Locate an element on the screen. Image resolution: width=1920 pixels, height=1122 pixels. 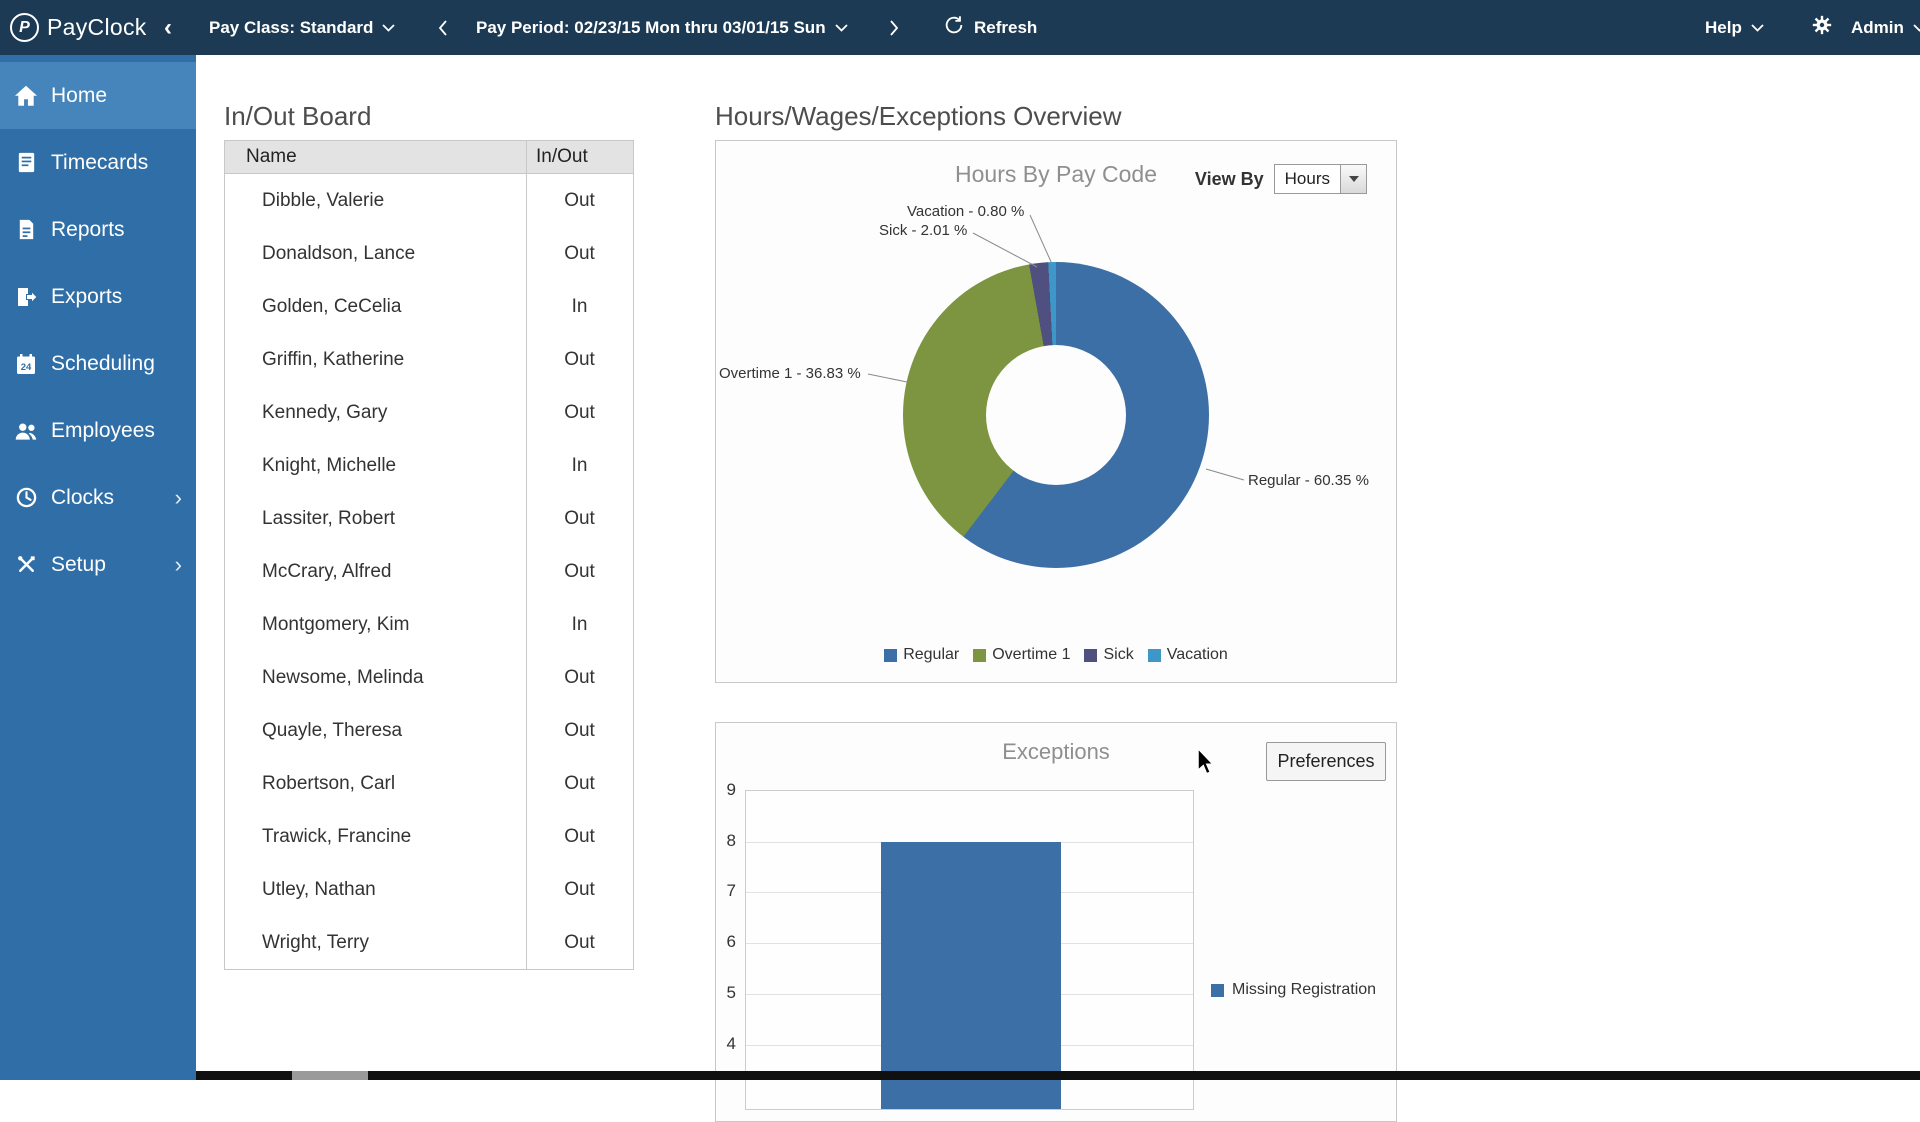
admin-menu: Admin is located at coordinates (1885, 27).